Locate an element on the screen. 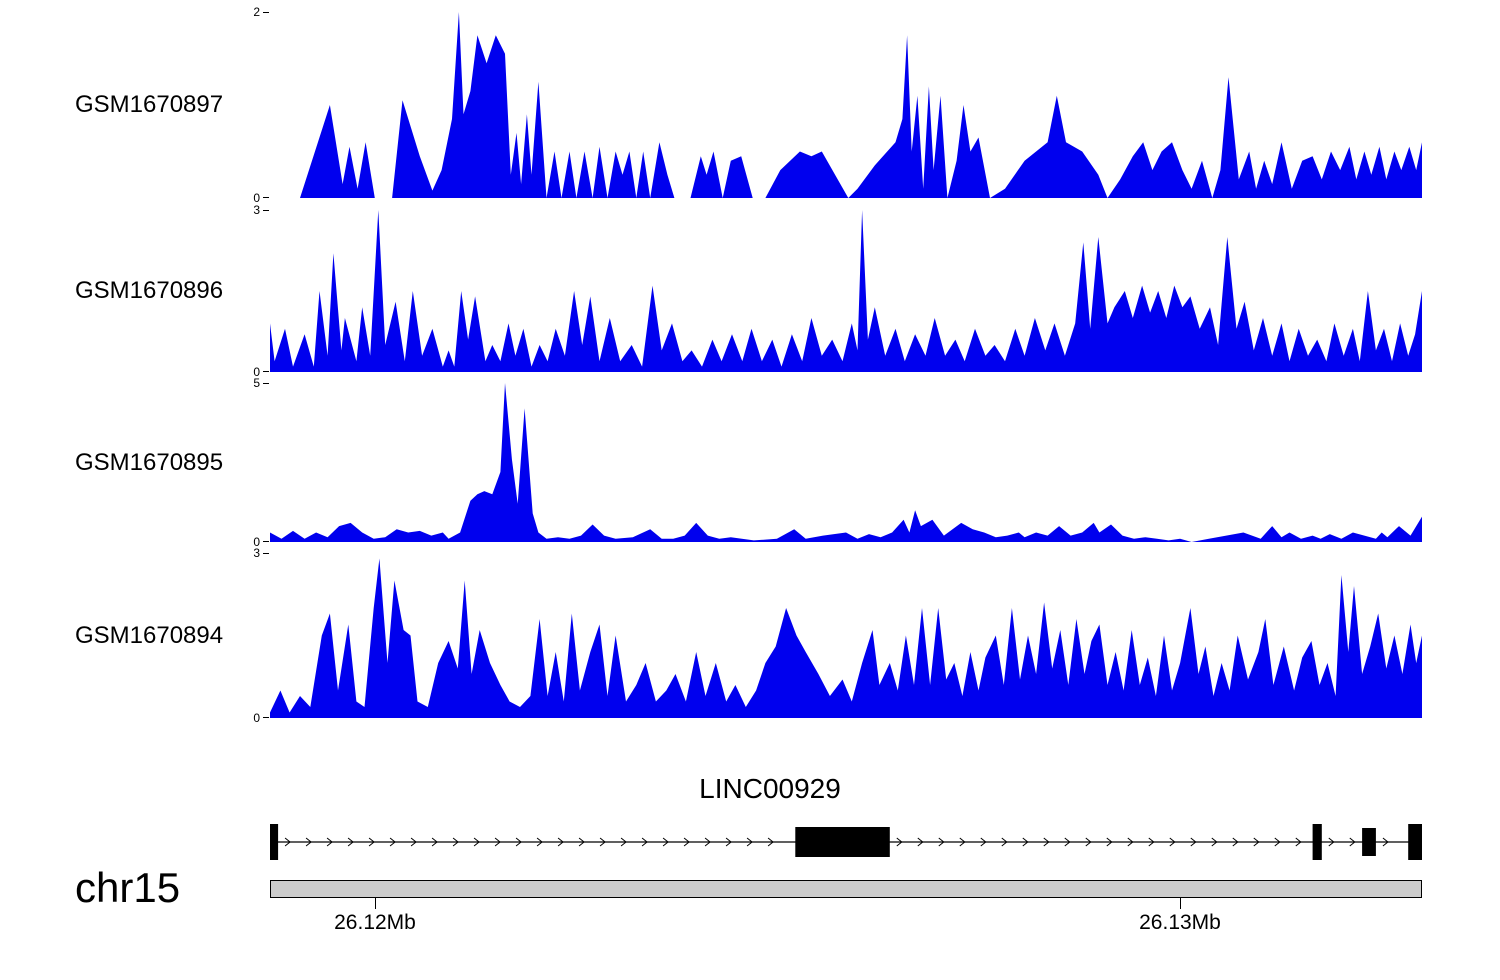 This screenshot has height=980, width=1500. gene-name-label: LINC00929 is located at coordinates (770, 788).